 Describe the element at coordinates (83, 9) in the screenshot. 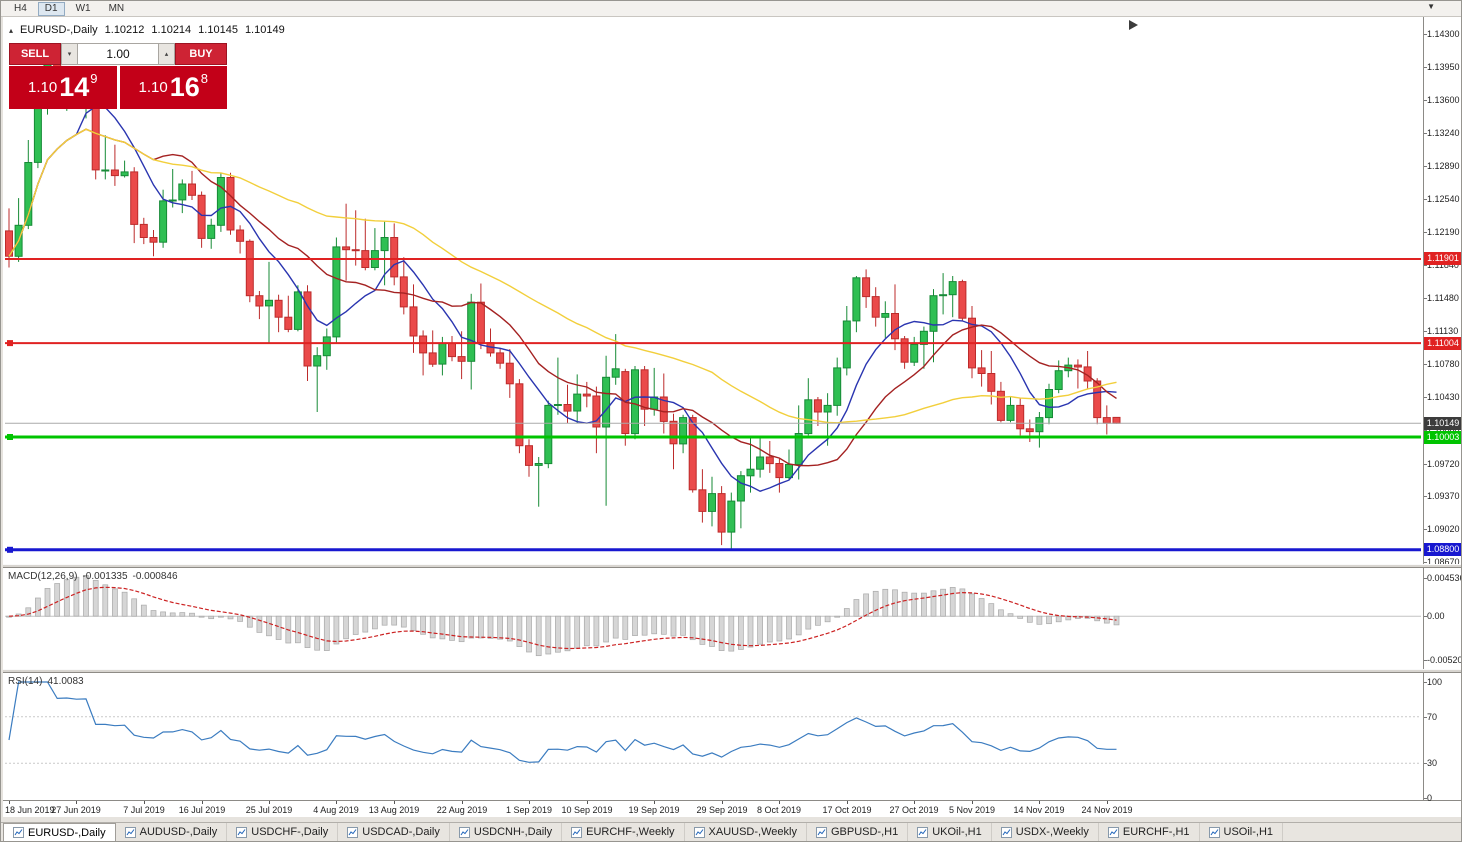

I see `timeframe-button-w1: W1` at that location.